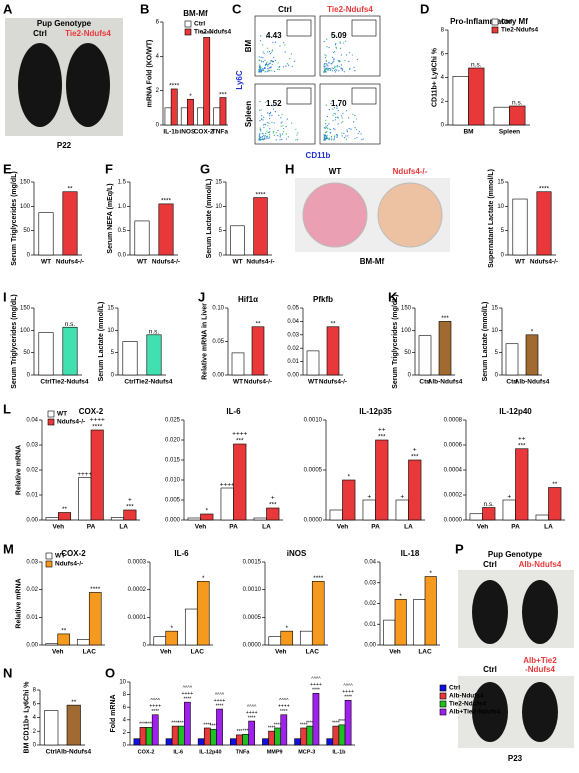 This screenshot has width=579, height=773. Describe the element at coordinates (515, 527) in the screenshot. I see `x-tick-label: PA` at that location.